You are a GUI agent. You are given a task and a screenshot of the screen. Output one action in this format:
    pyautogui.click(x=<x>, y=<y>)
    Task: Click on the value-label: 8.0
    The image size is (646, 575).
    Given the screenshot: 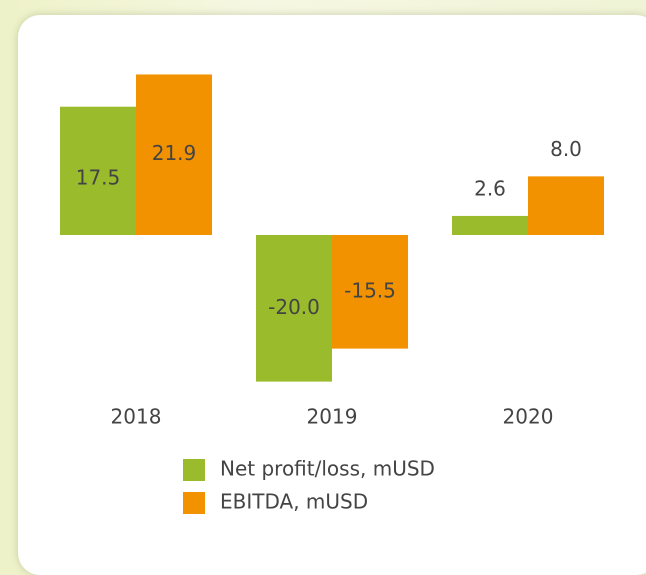 What is the action you would take?
    pyautogui.click(x=566, y=149)
    